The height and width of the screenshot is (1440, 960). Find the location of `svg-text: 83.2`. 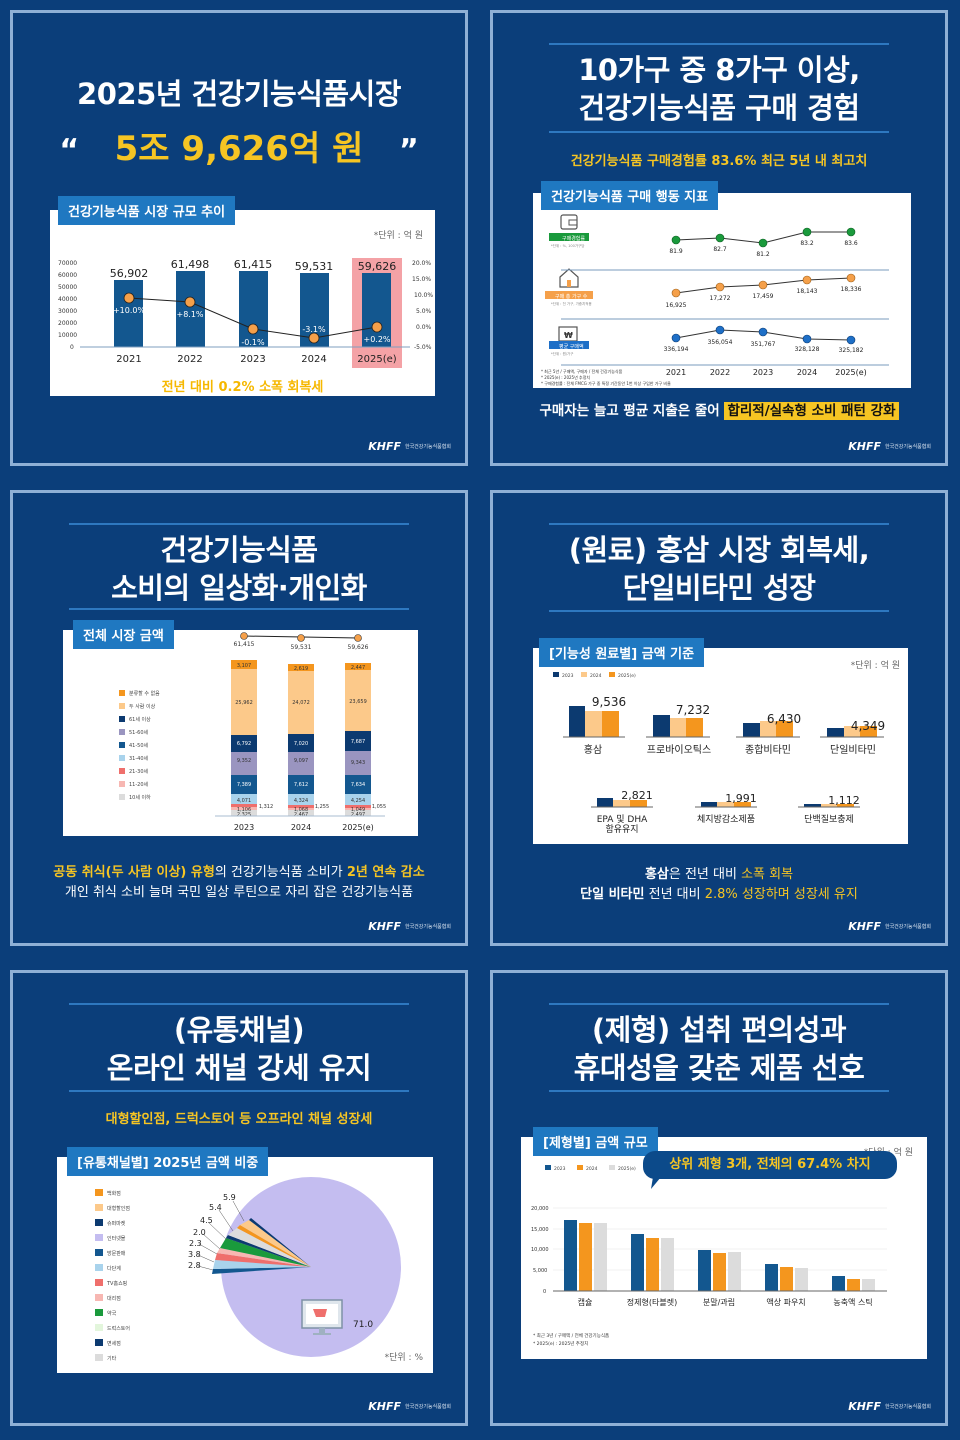

svg-text: 83.2 is located at coordinates (807, 243).